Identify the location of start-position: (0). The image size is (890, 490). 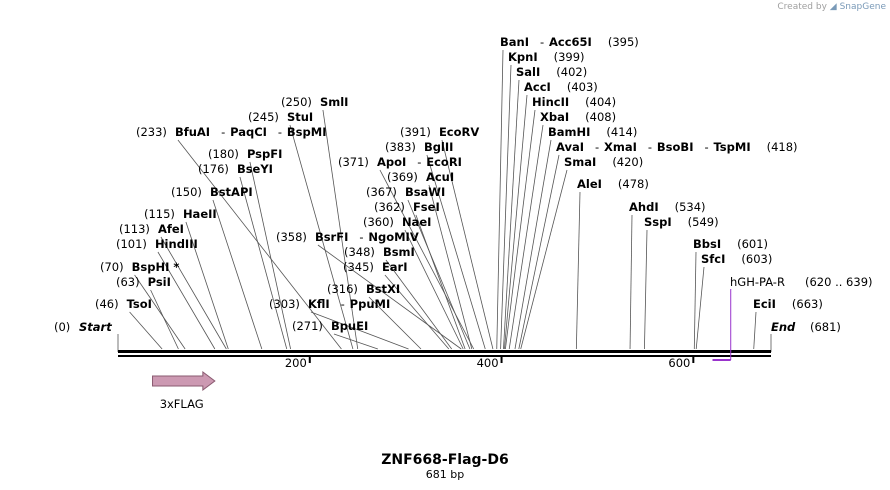
(62, 327).